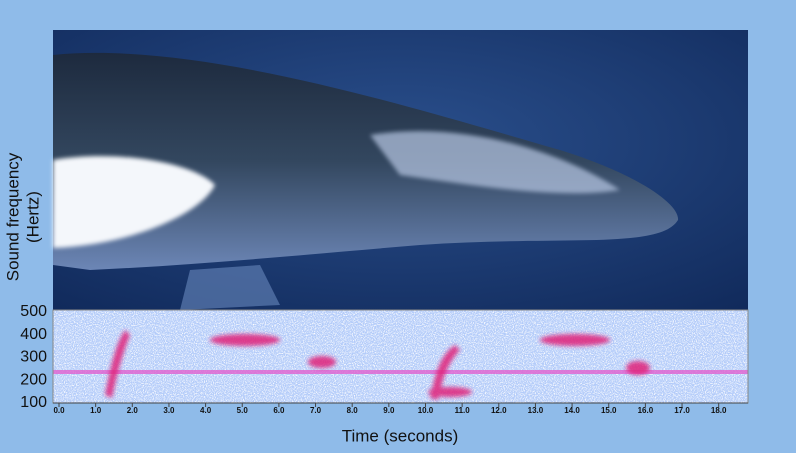 The image size is (796, 453). I want to click on x-axis-label: Time (seconds), so click(400, 435).